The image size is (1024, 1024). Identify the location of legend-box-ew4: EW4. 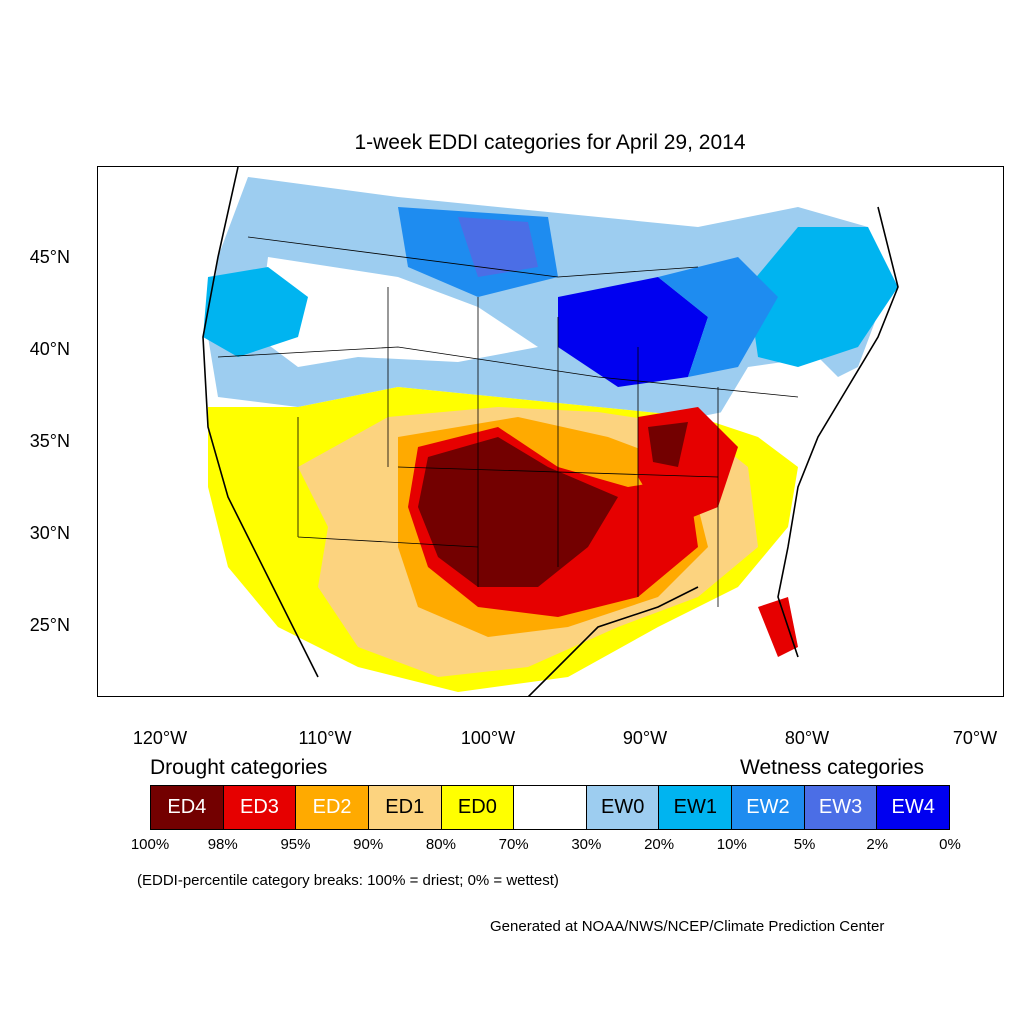
(913, 807).